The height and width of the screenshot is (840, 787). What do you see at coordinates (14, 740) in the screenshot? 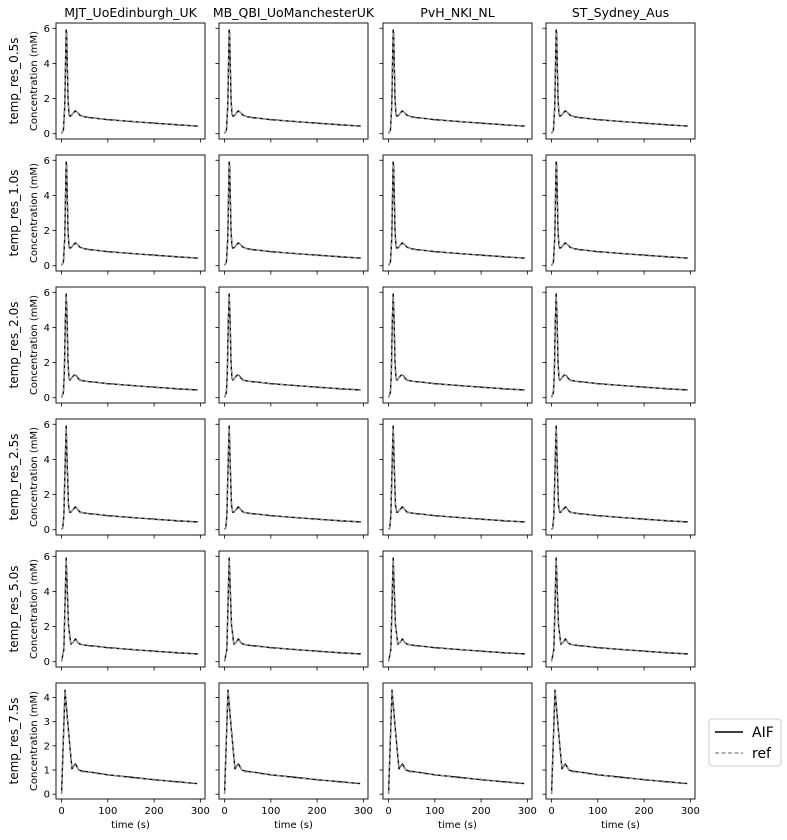
I see `row-label: temp_res_7.5s` at bounding box center [14, 740].